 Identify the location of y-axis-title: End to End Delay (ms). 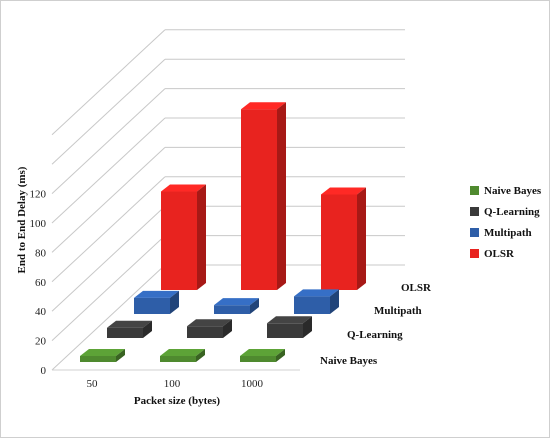
(22, 219).